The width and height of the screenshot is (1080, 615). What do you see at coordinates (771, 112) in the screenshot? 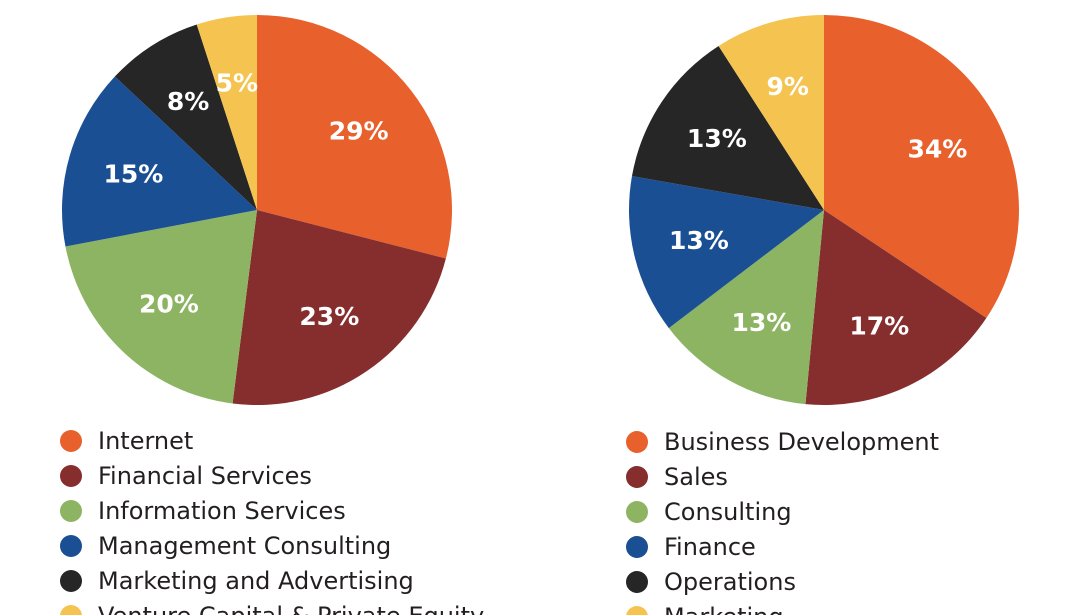
I see `slice-marketing` at bounding box center [771, 112].